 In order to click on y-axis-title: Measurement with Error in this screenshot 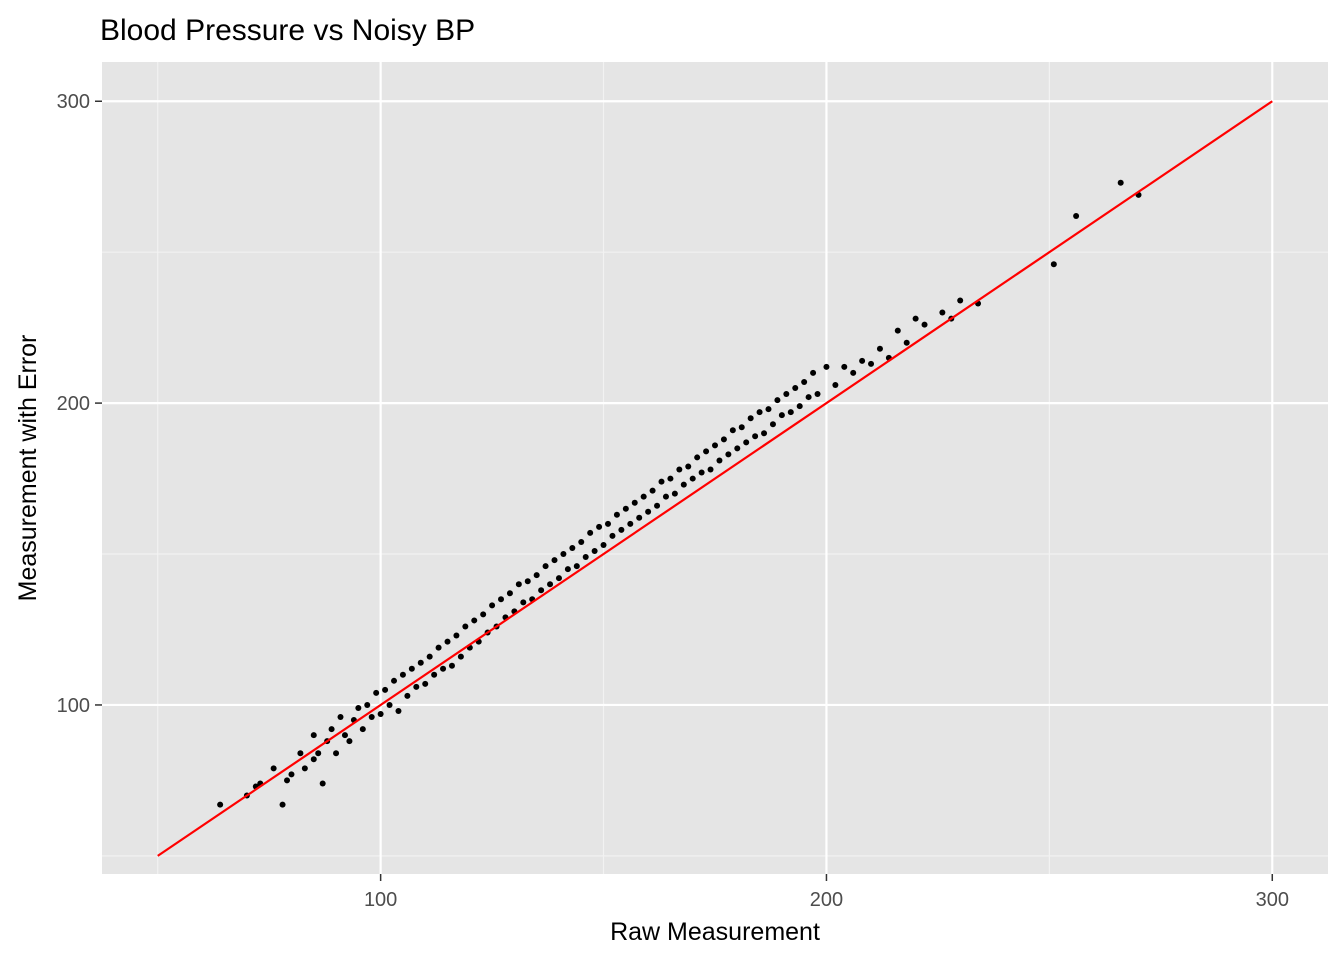, I will do `click(28, 468)`.